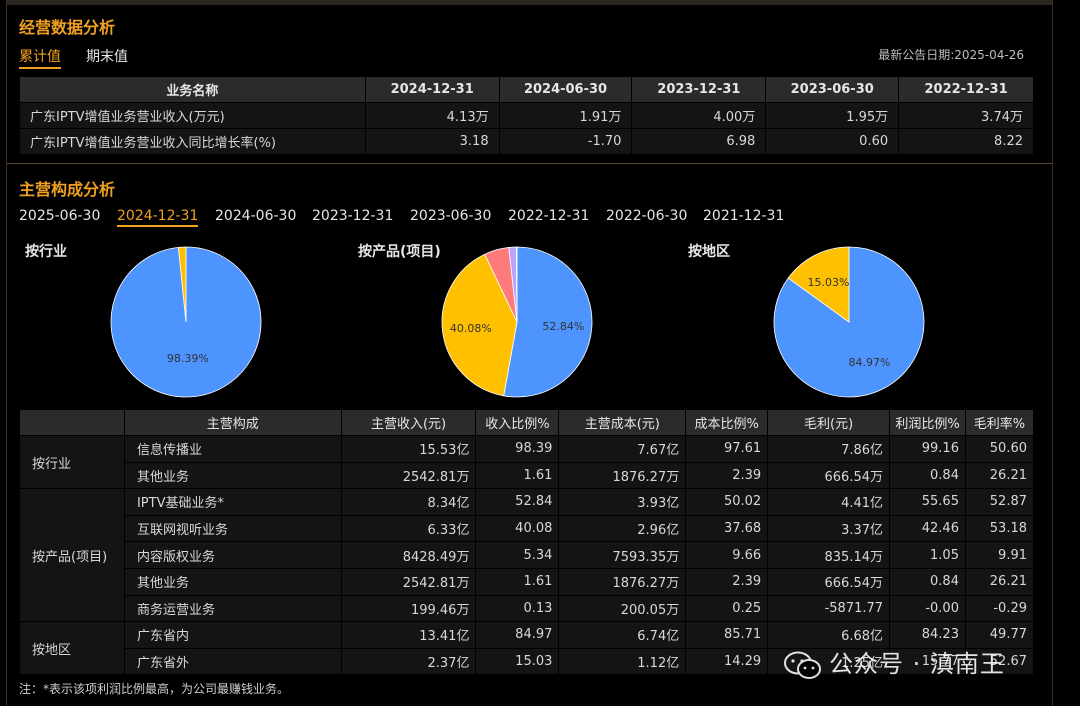 This screenshot has height=706, width=1080. I want to click on cell: 97.61, so click(727, 449).